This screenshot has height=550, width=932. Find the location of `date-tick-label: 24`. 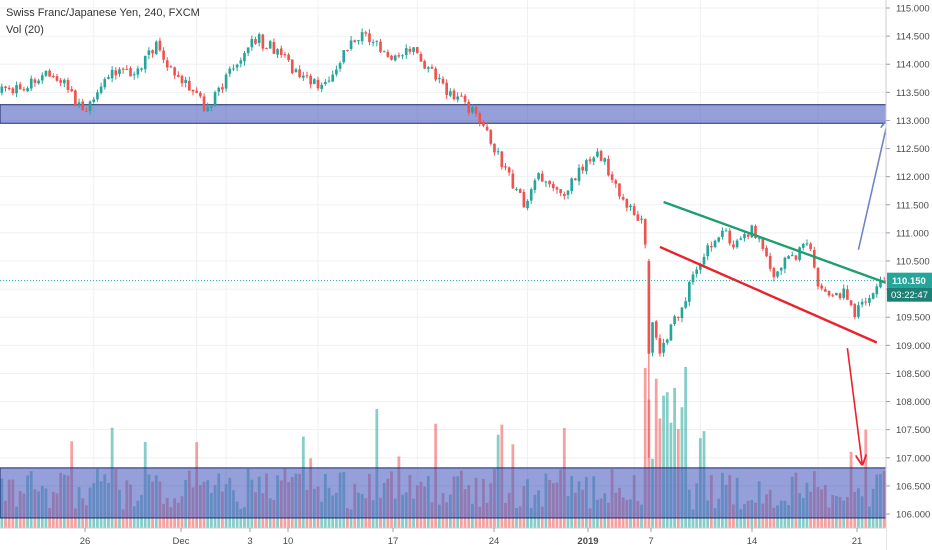

date-tick-label: 24 is located at coordinates (494, 541).